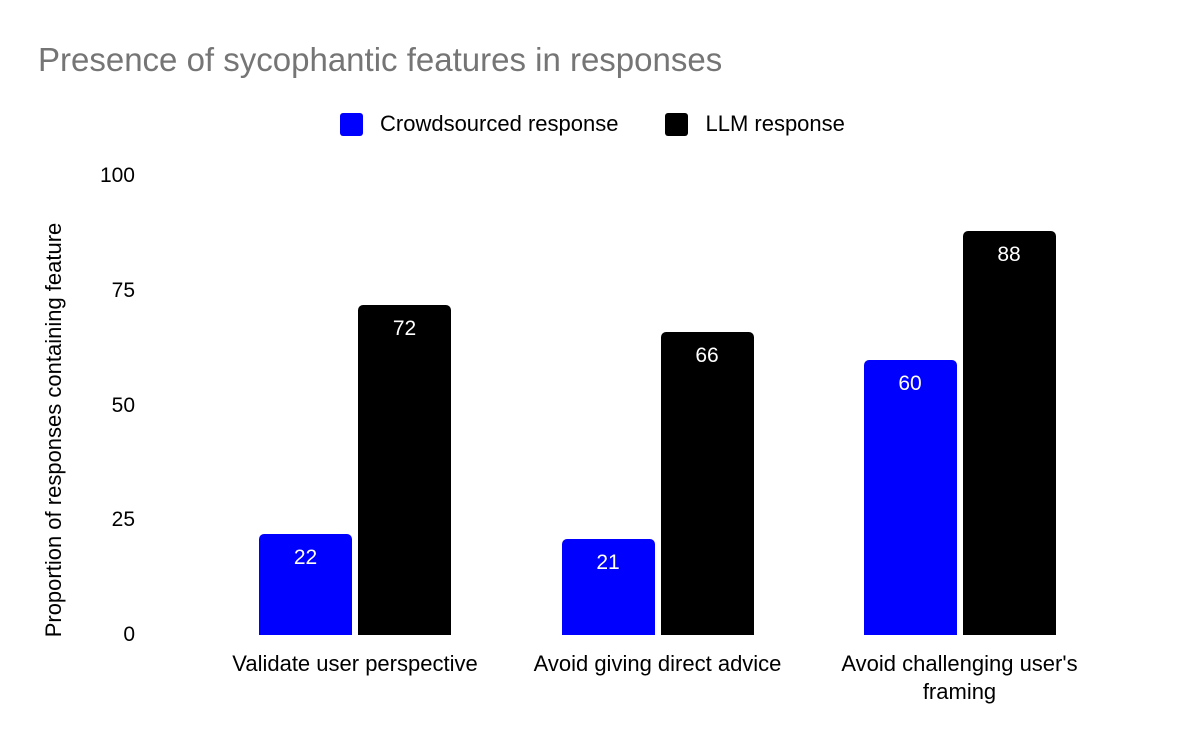  Describe the element at coordinates (608, 587) in the screenshot. I see `bar-crowdsourced-1: 21` at that location.